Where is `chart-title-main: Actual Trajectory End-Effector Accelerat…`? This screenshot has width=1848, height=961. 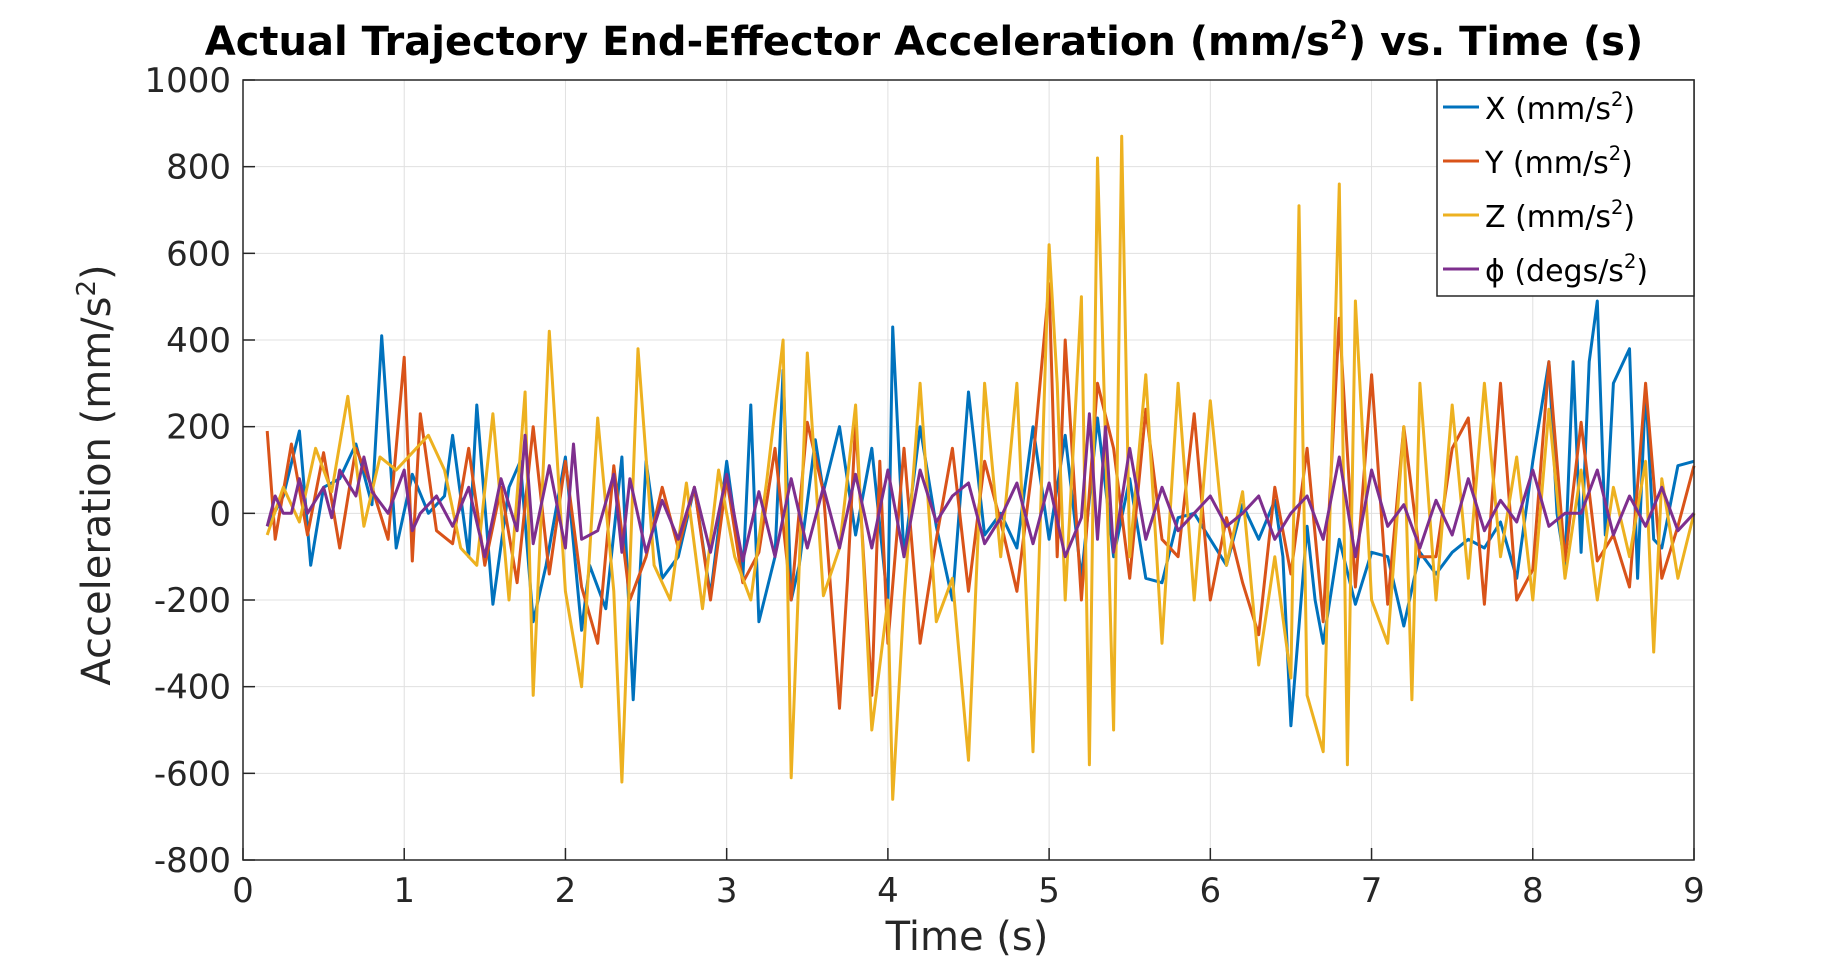 chart-title-main: Actual Trajectory End-Effector Accelerat… is located at coordinates (767, 42).